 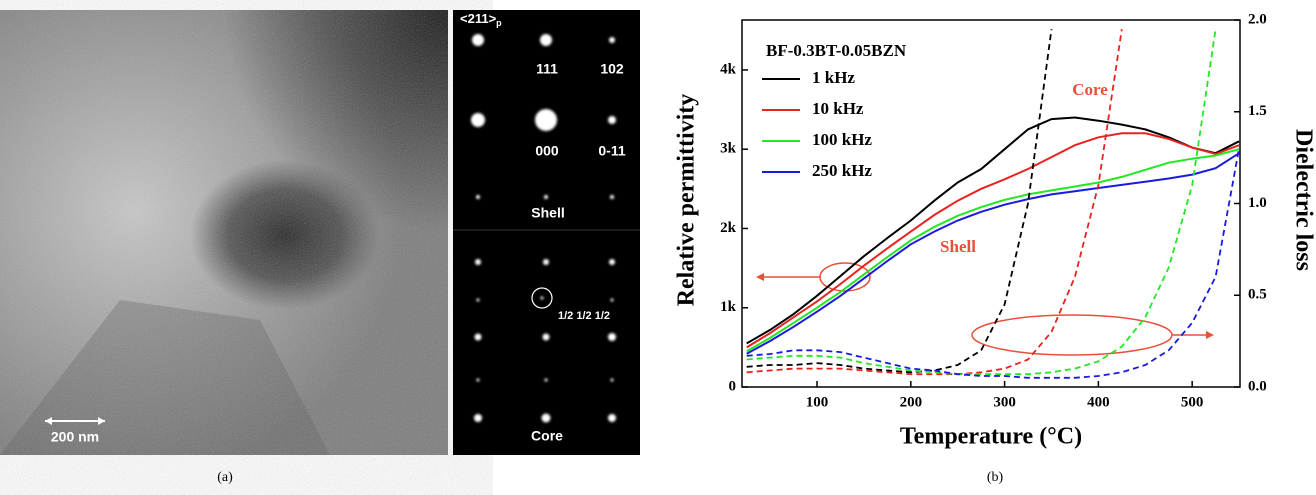 I want to click on shell-label: Shell, so click(x=547, y=213).